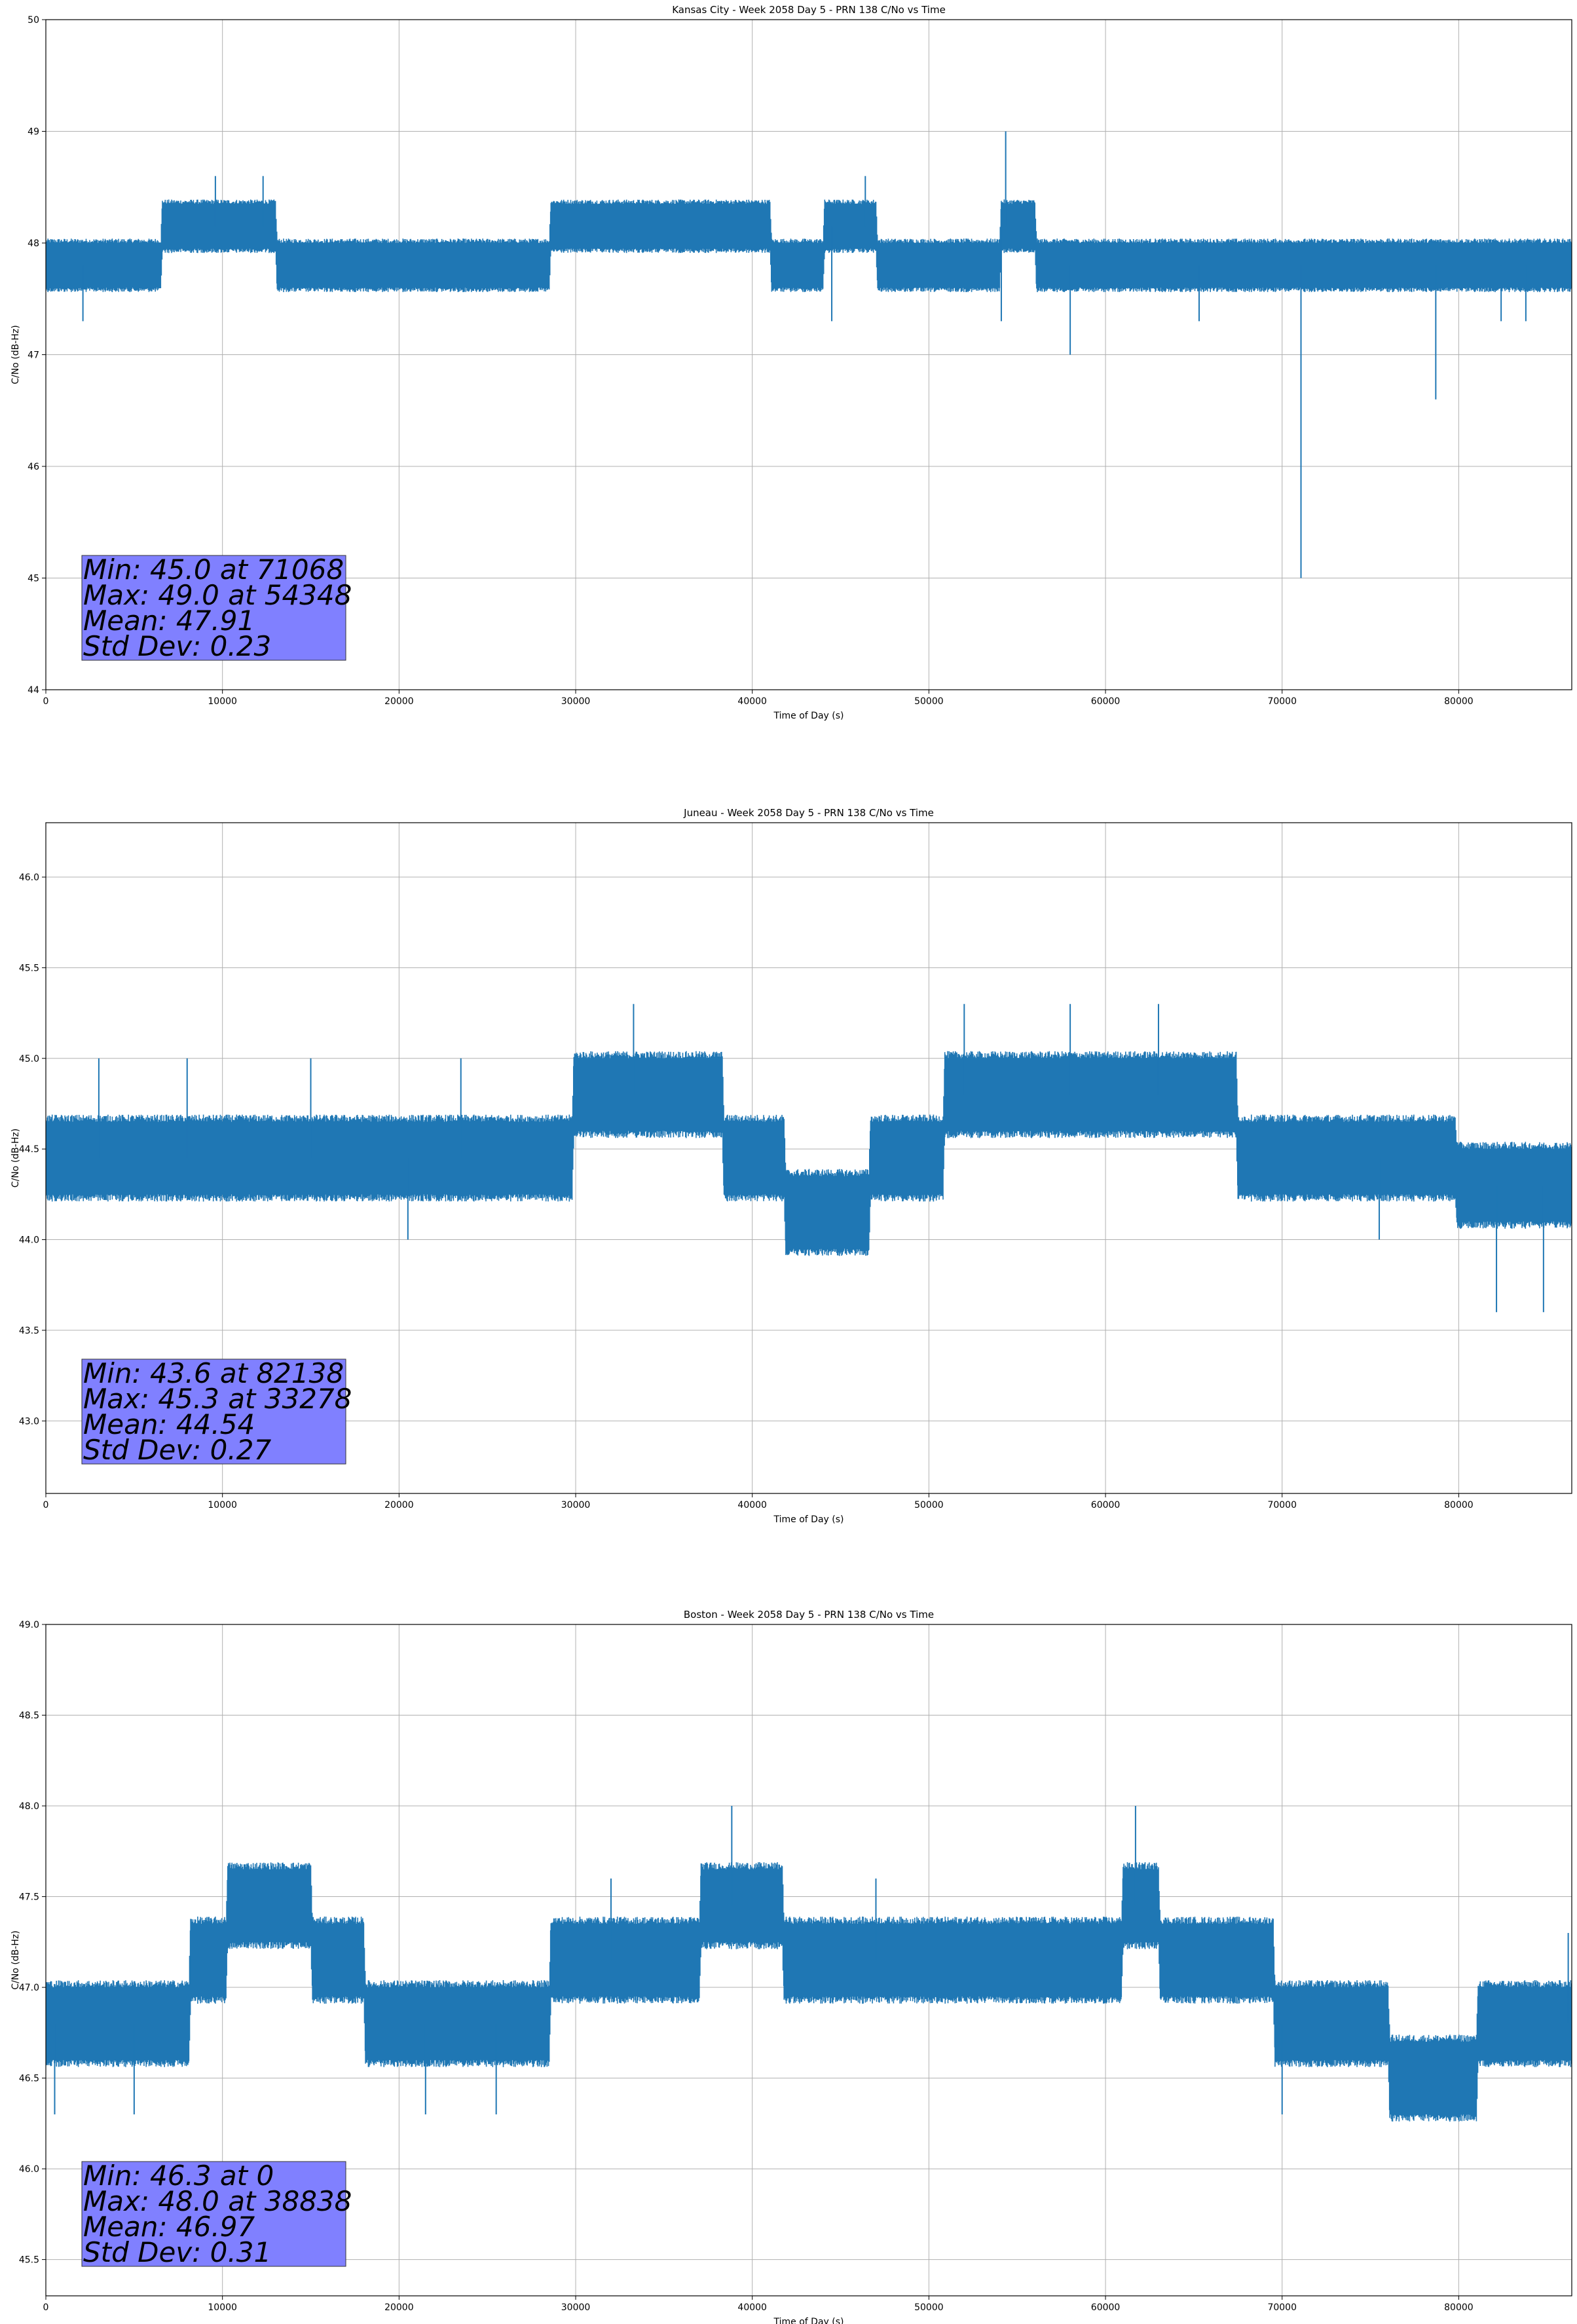  What do you see at coordinates (217, 595) in the screenshot?
I see `stats-line2: Max: 49.0 at 54348` at bounding box center [217, 595].